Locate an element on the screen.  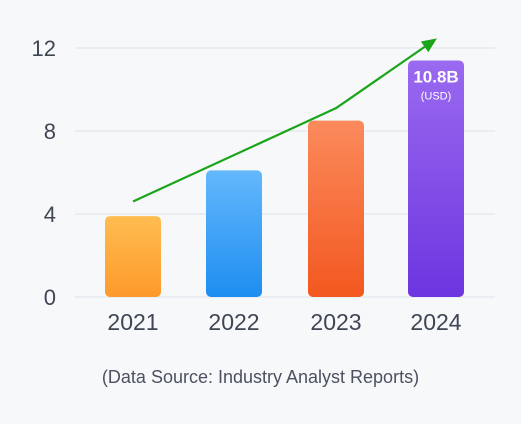
y-tick-label: 0 is located at coordinates (50, 297).